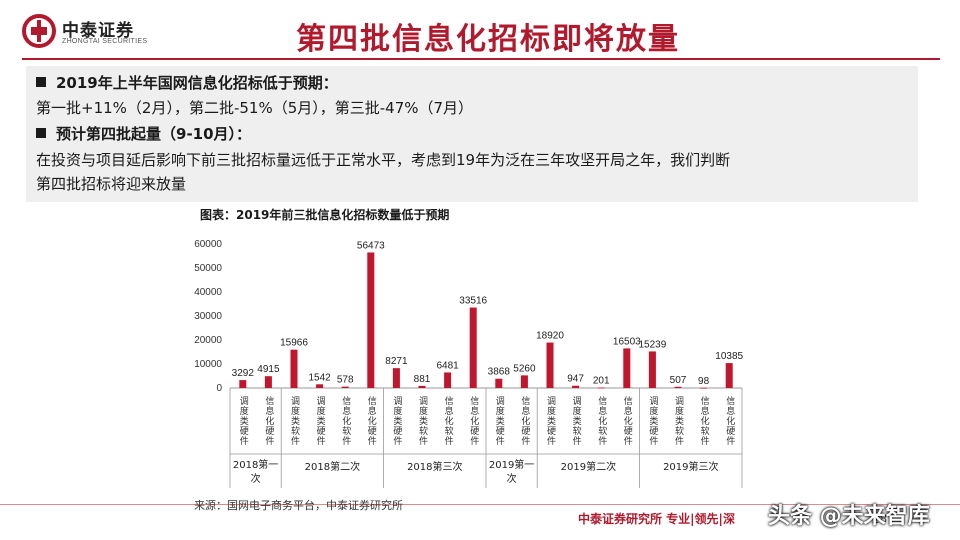 The width and height of the screenshot is (960, 540). Describe the element at coordinates (511, 464) in the screenshot. I see `group-label: 2019第一` at that location.